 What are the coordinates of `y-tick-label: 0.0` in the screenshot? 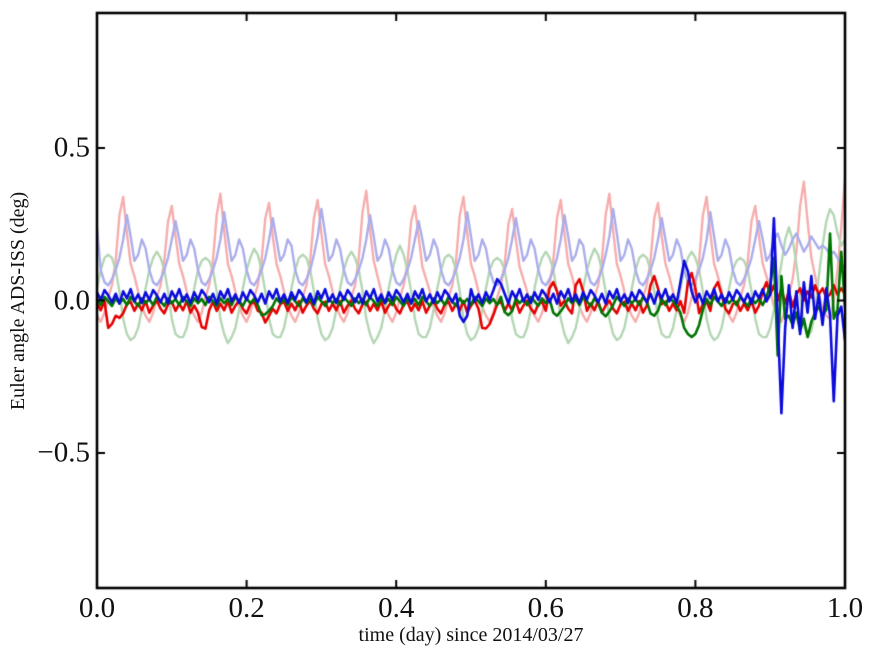 It's located at (71, 300).